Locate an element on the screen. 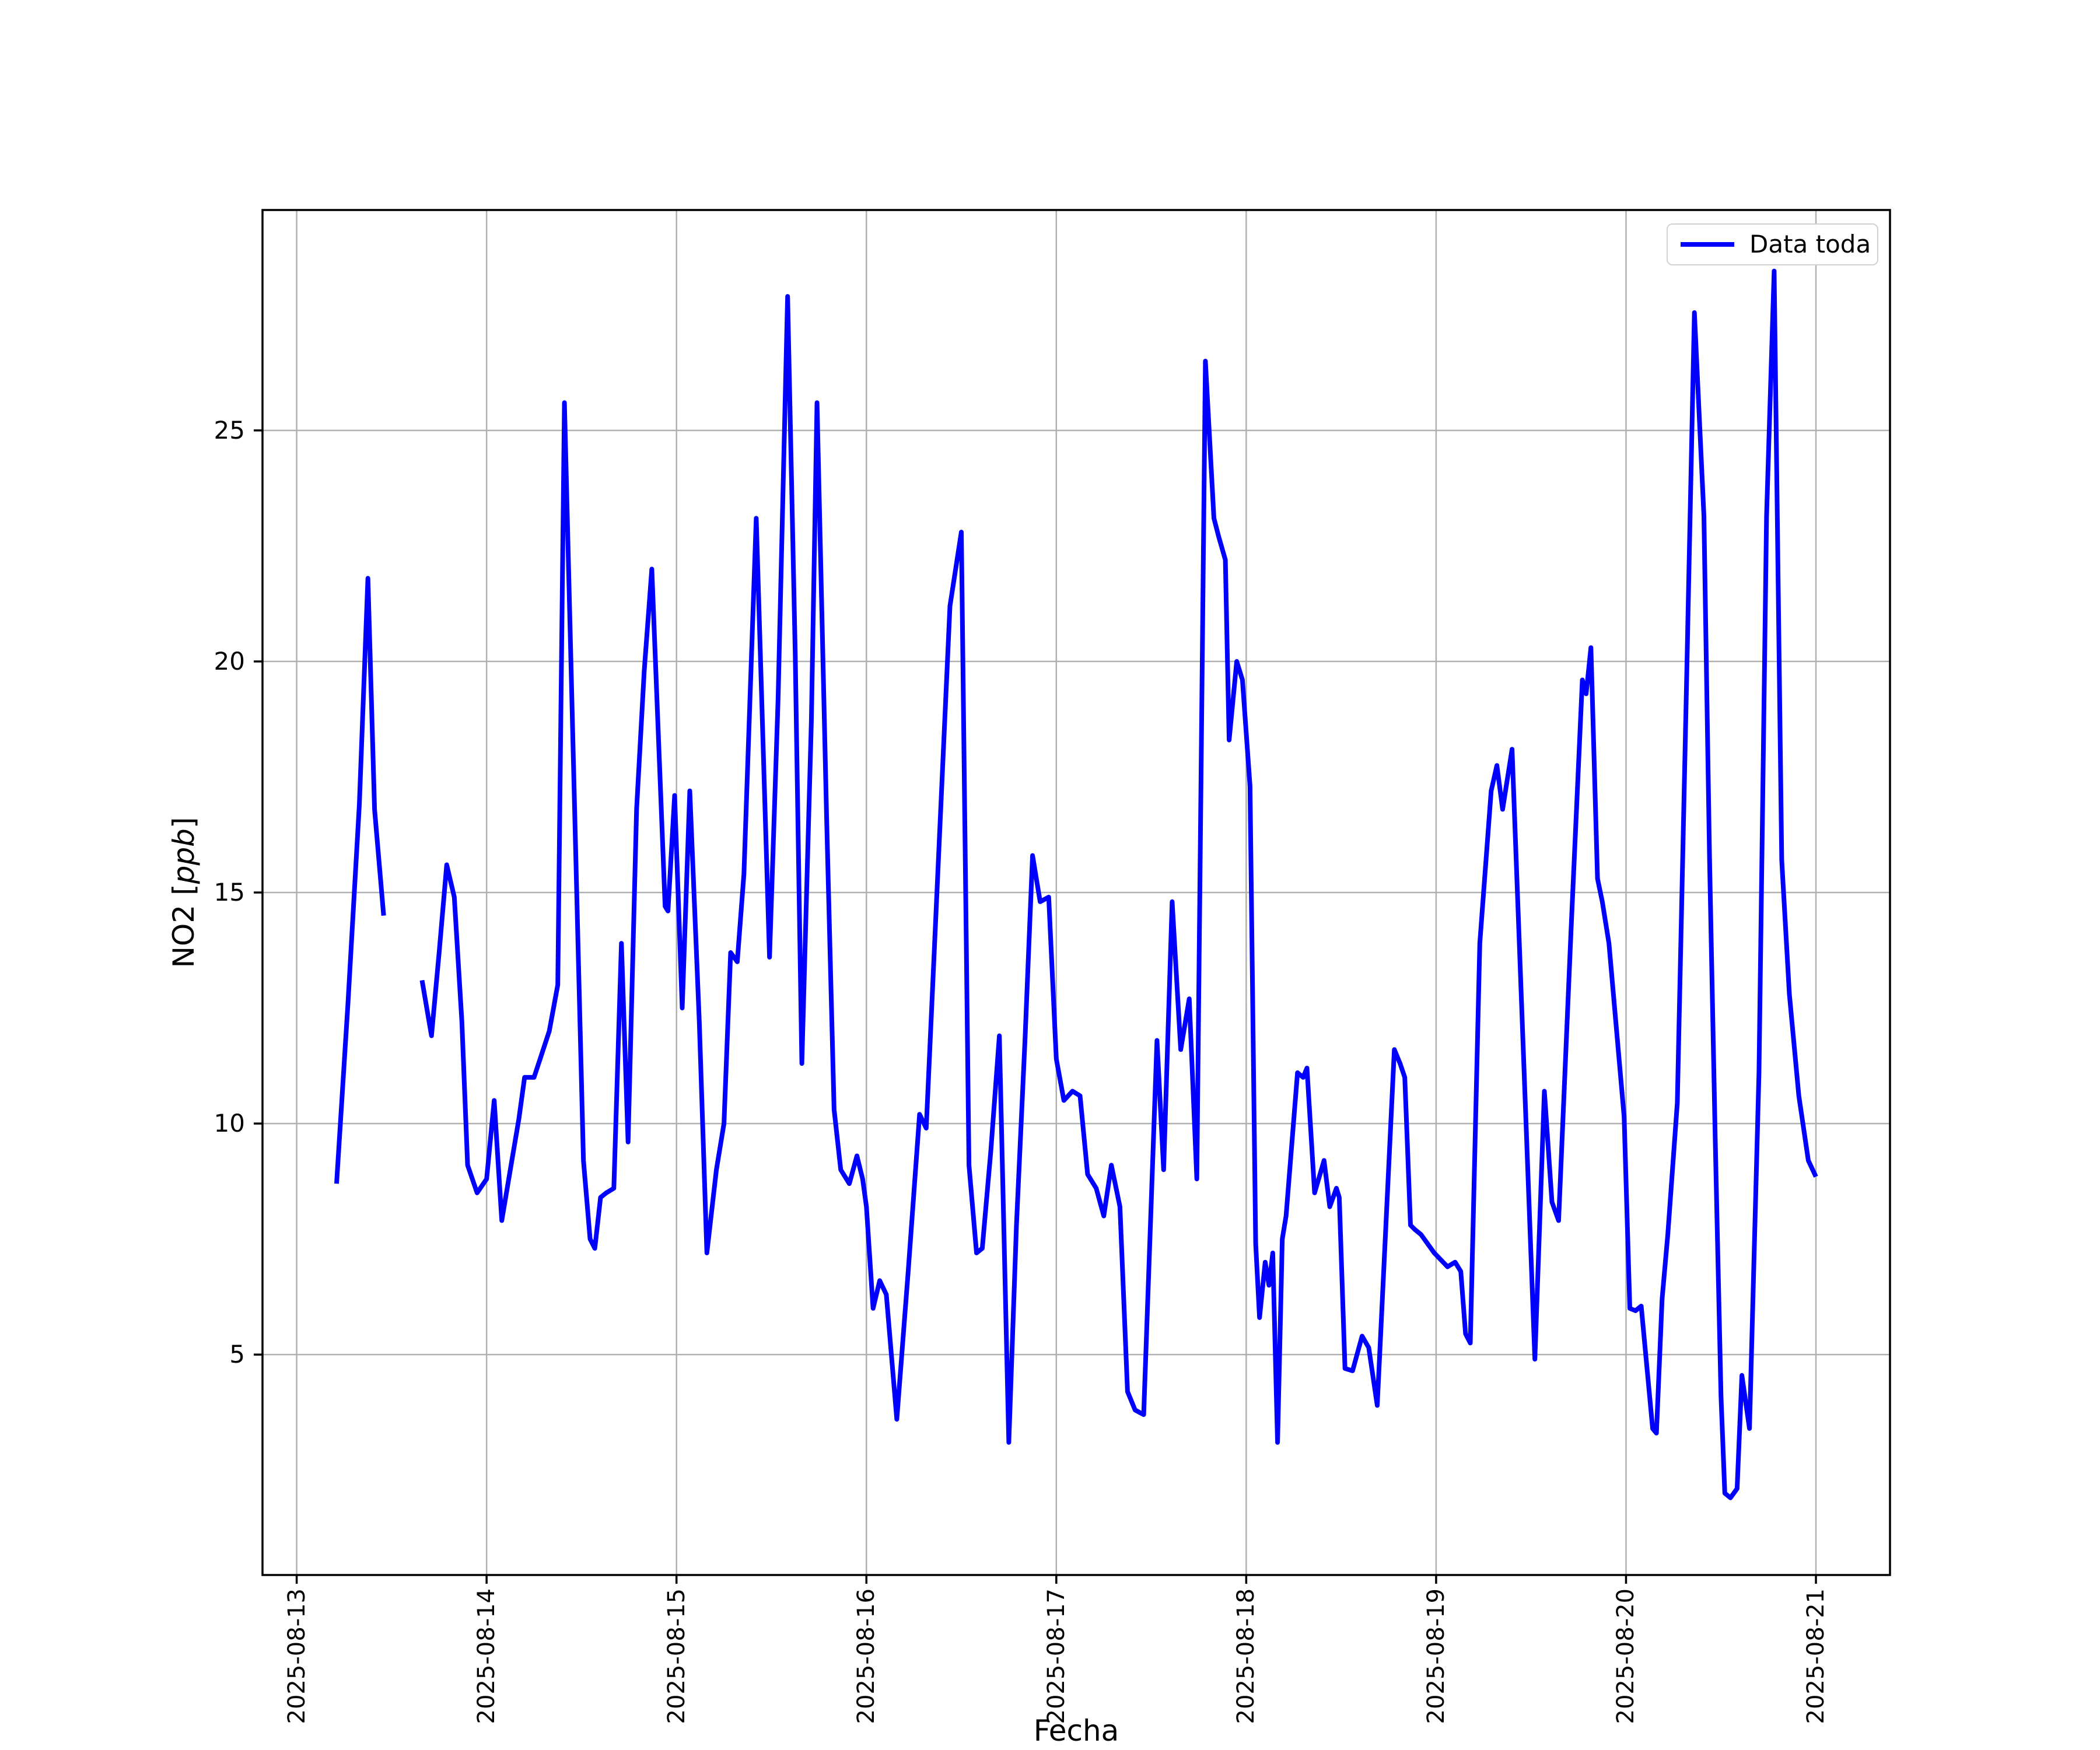 Image resolution: width=2100 pixels, height=1750 pixels. y-axis-label: NO2 [ppb] is located at coordinates (184, 892).